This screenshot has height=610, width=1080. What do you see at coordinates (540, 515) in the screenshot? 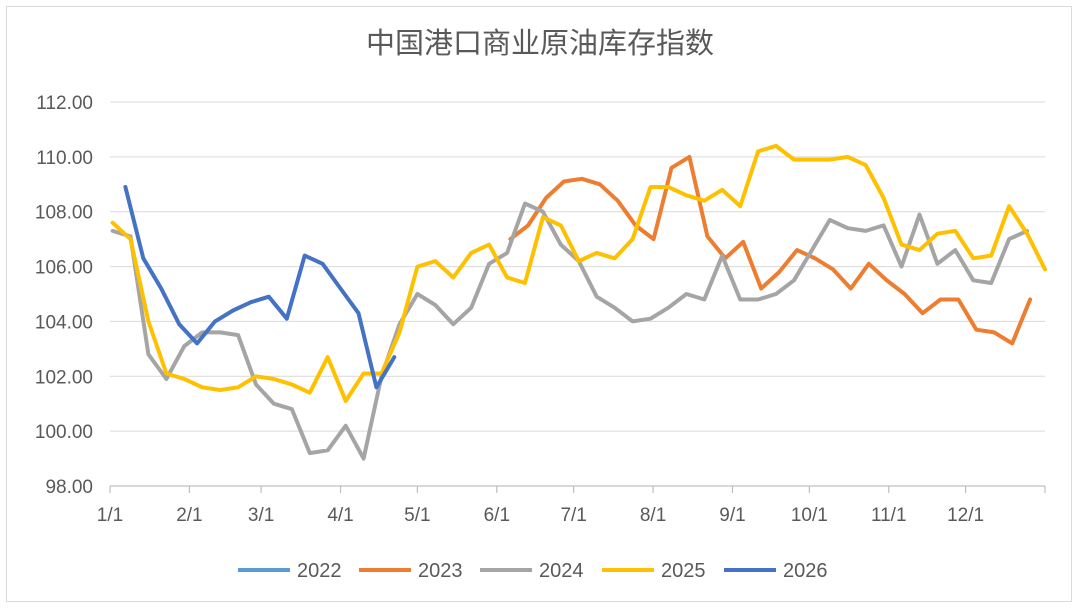
I see `x-axis-ticks: 1/1 2/1 3/1 4/1 5/1 6/1 7/1 8/1 9/1 10/1 11/1 12/1` at bounding box center [540, 515].